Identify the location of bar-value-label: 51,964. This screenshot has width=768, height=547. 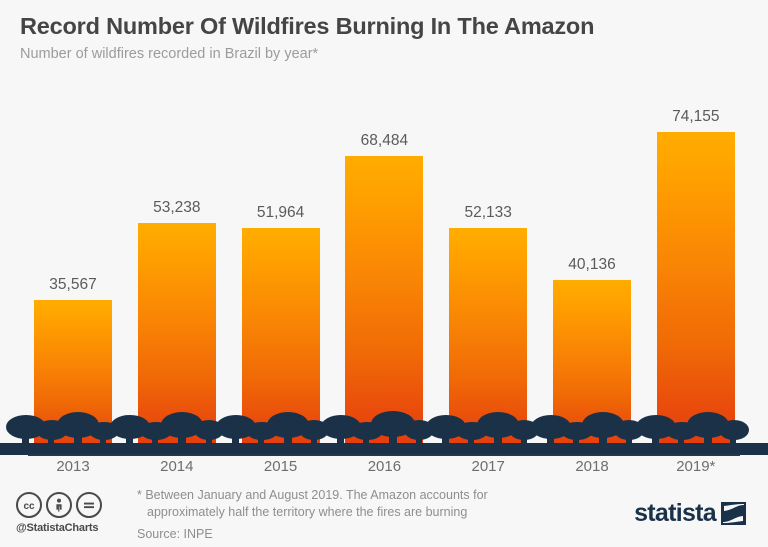
(280, 212).